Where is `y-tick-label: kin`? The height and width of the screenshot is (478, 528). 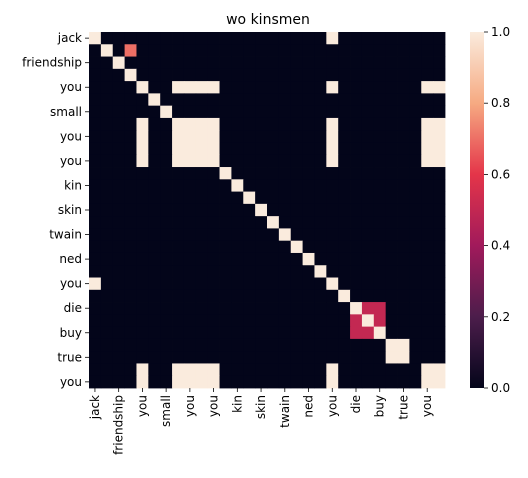 y-tick-label: kin is located at coordinates (73, 185).